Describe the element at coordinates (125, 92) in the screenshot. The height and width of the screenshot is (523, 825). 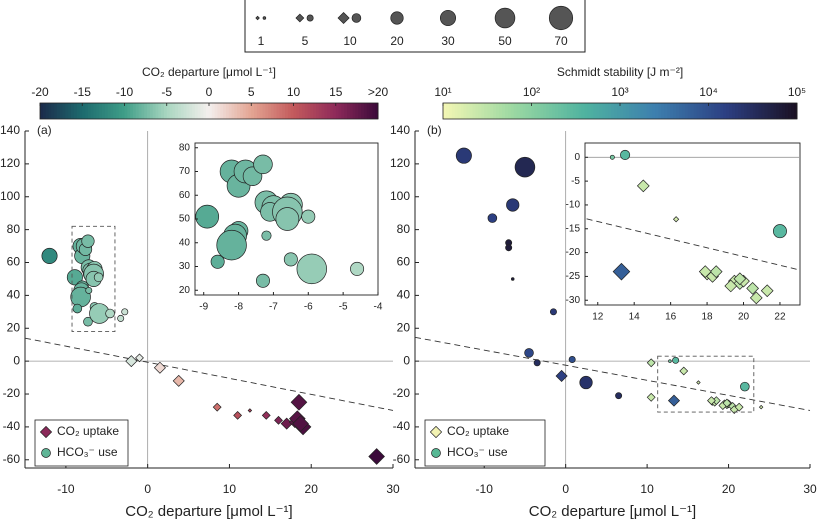
I see `colorbar-tick-label: -10` at that location.